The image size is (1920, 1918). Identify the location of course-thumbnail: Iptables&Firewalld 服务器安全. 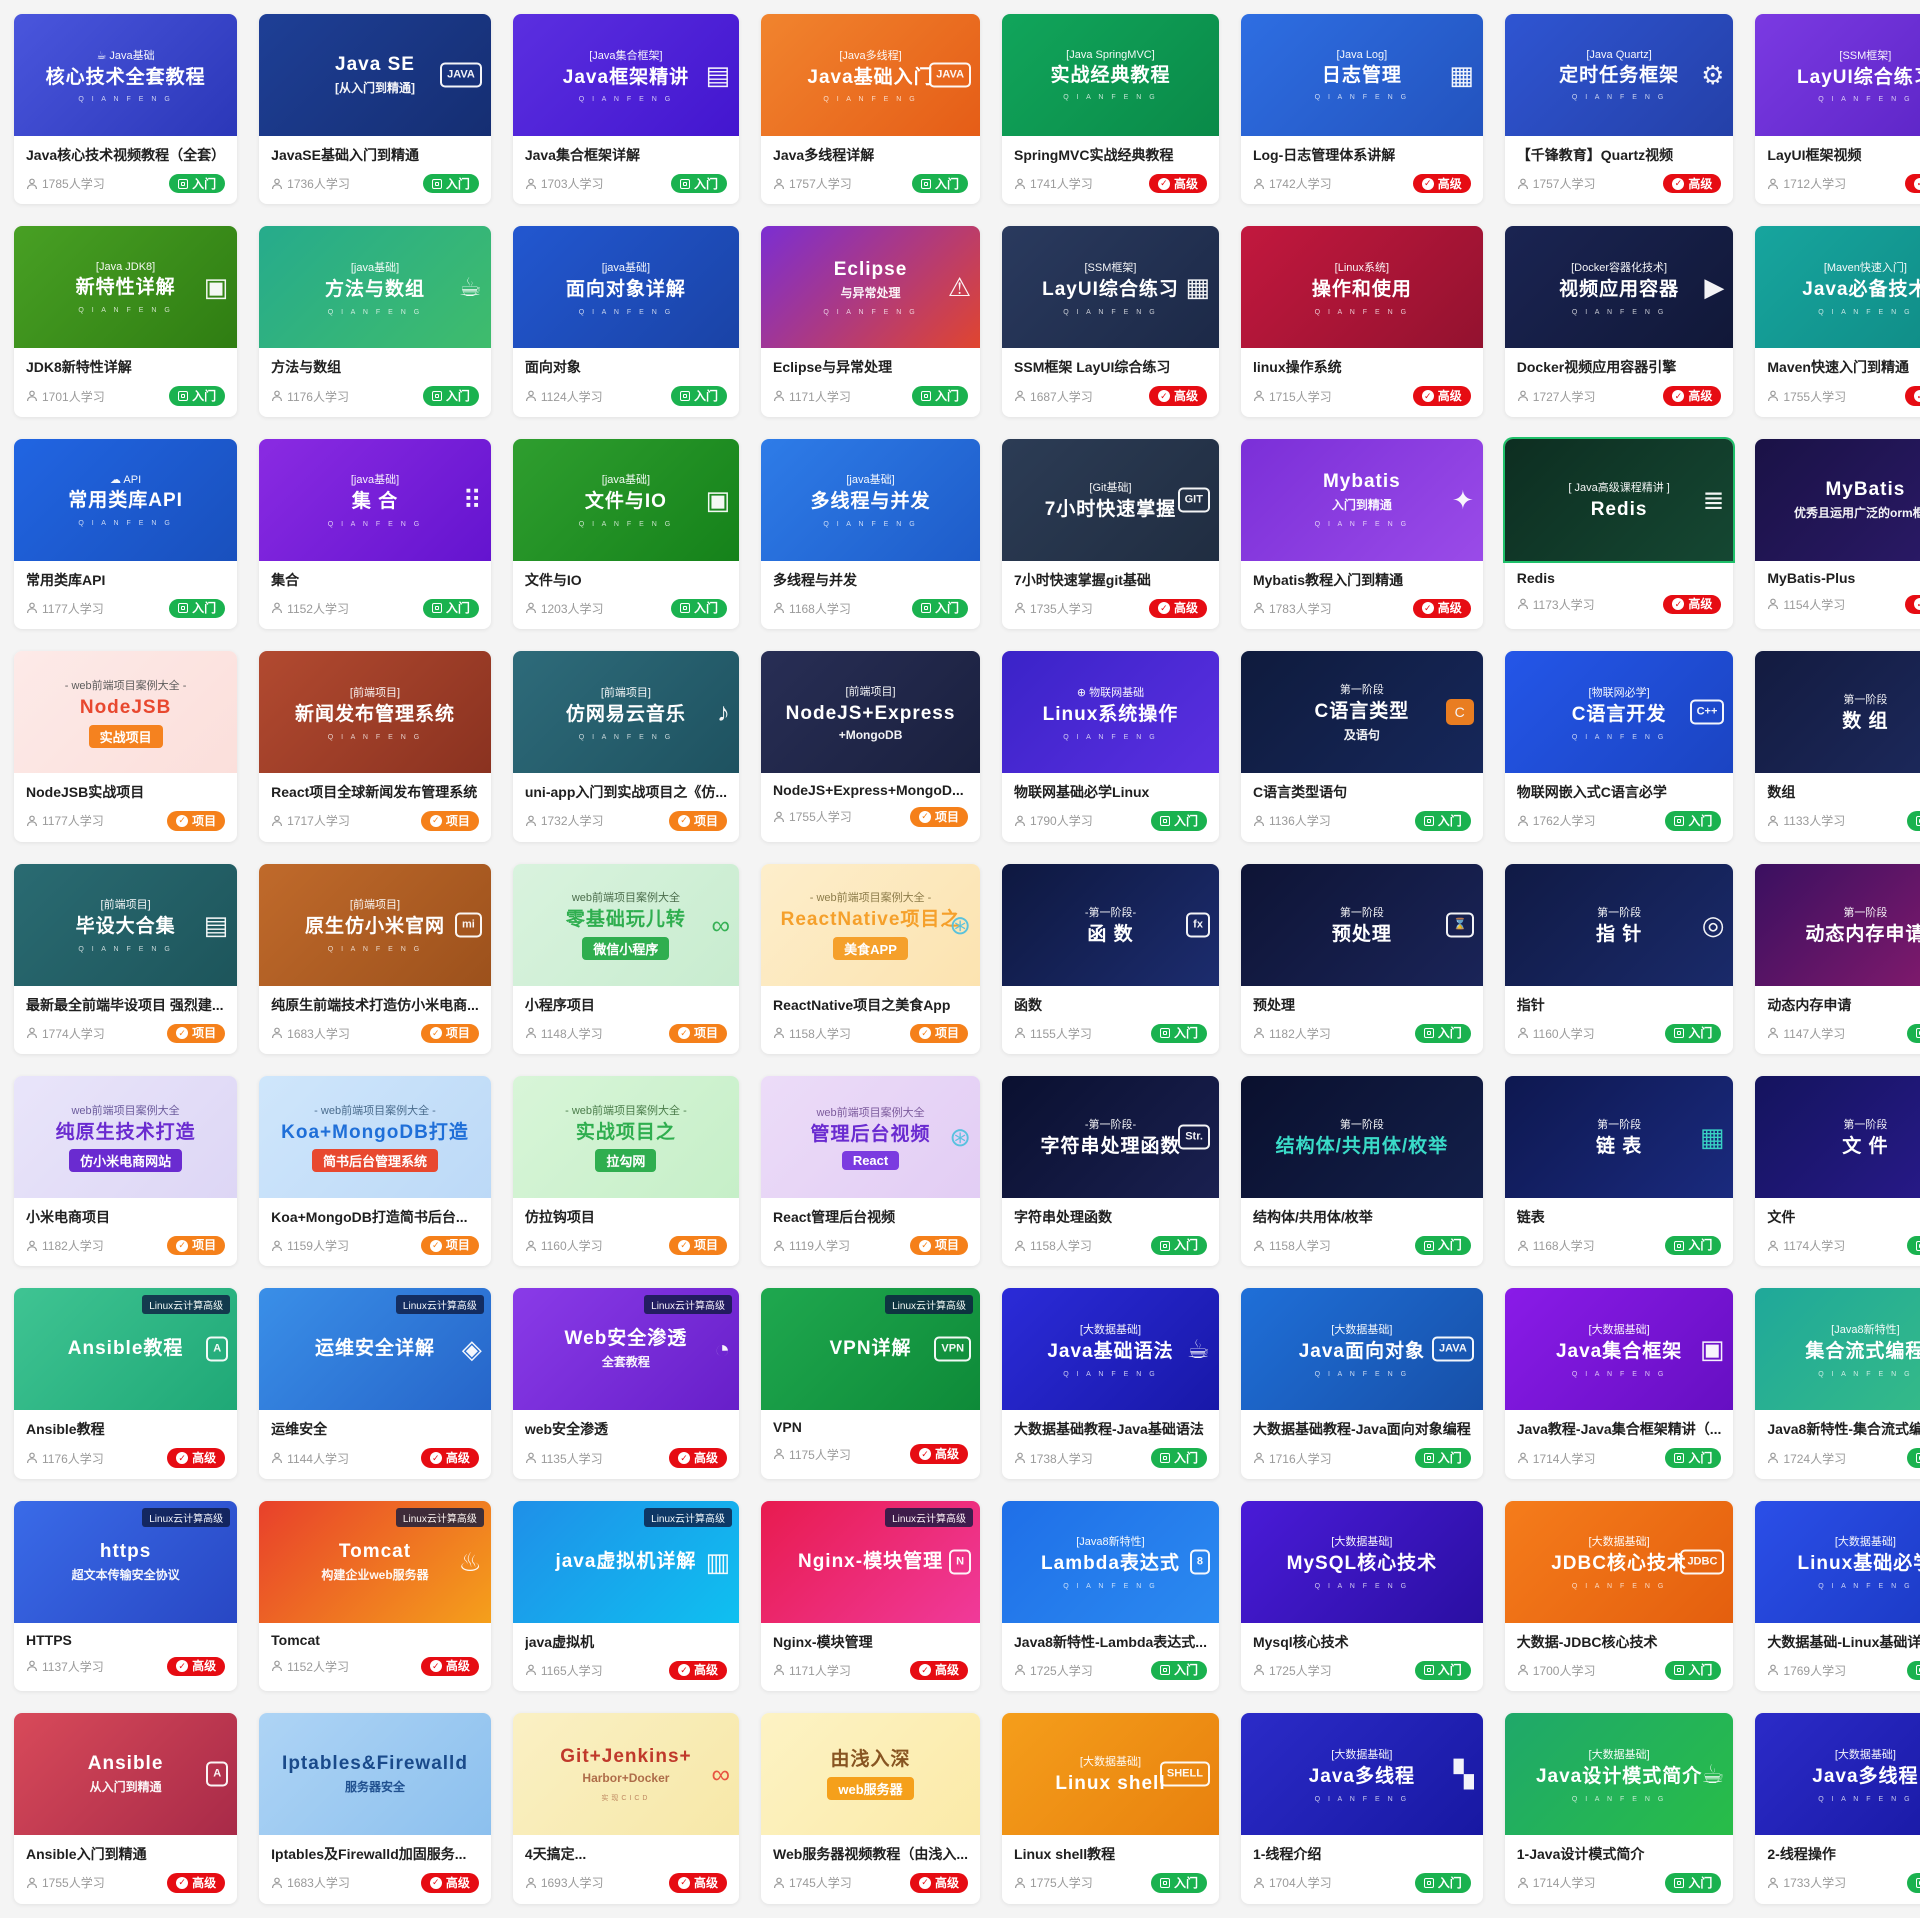
(375, 1774).